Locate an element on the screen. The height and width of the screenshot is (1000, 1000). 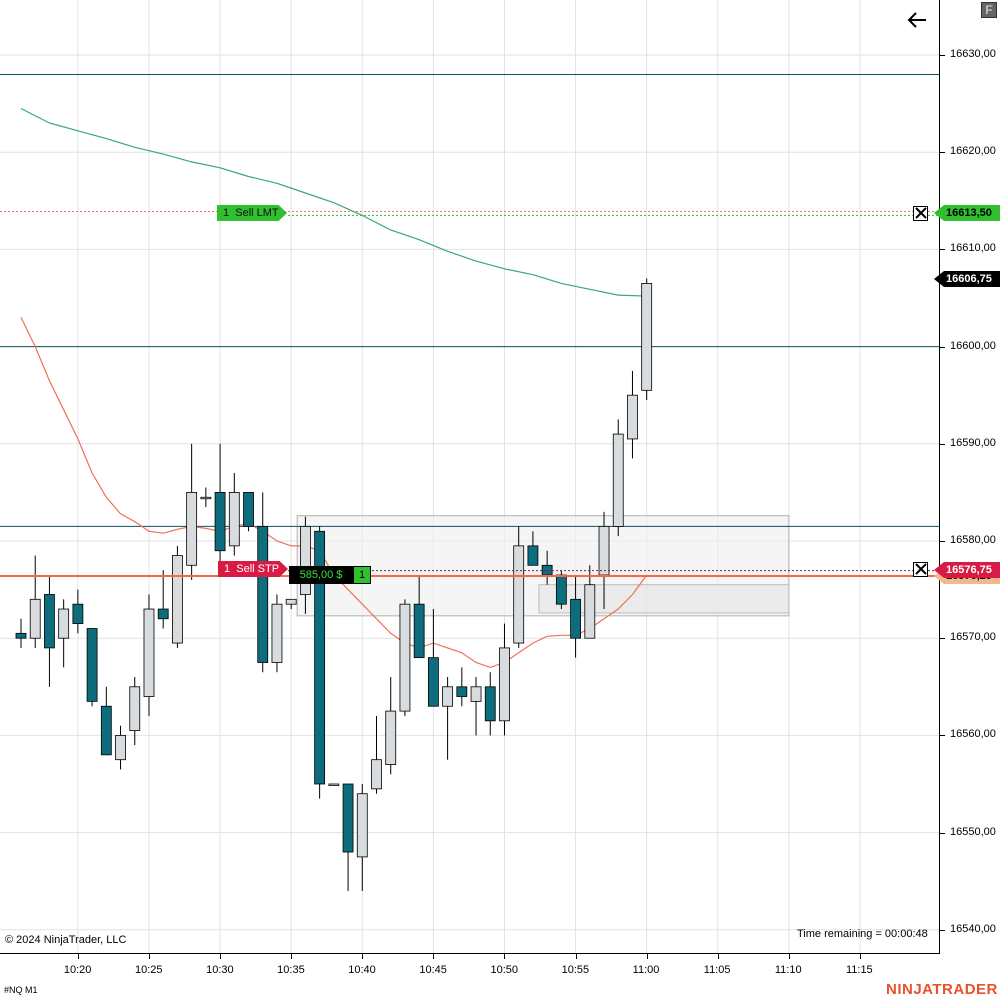
sell-stop-order-tag: 1 Sell STP is located at coordinates (253, 569).